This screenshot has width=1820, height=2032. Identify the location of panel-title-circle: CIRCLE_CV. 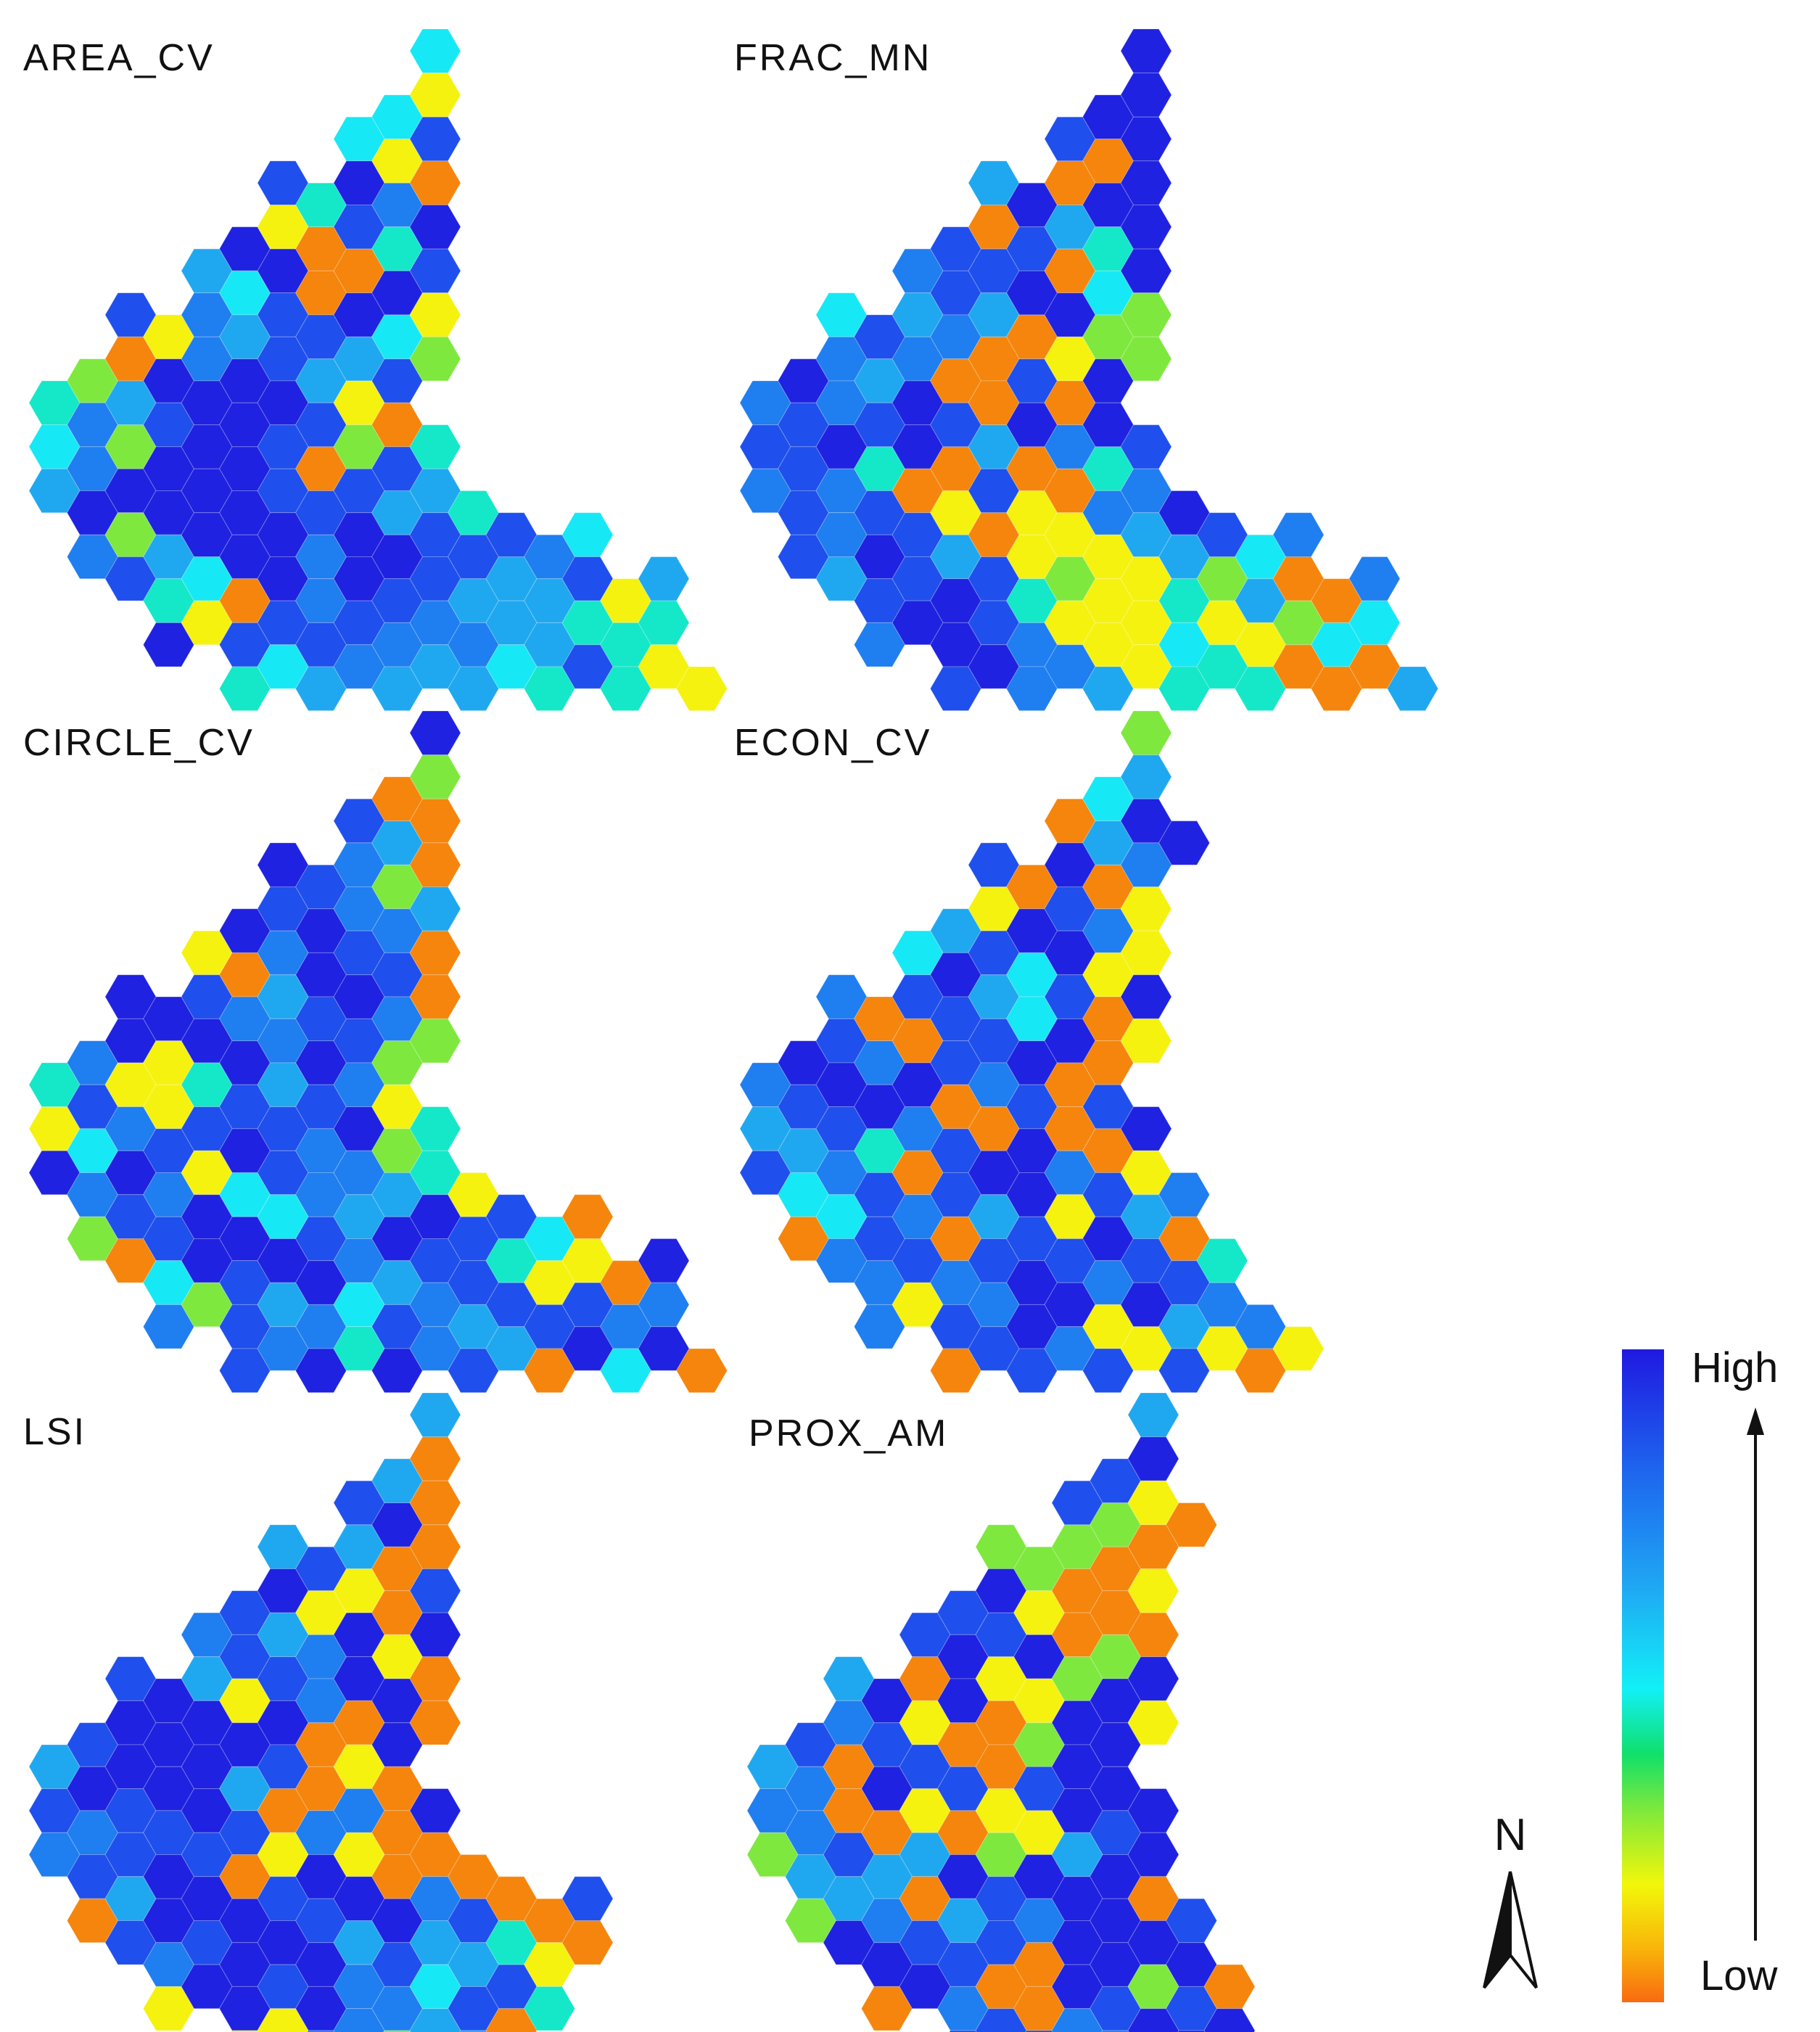
(139, 743).